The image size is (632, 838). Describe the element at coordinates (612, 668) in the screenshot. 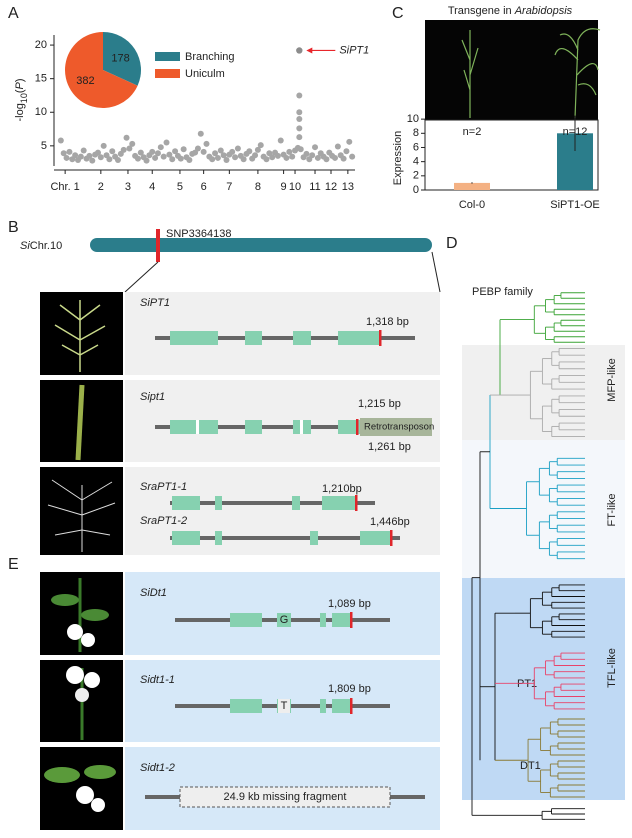

I see `clade-label: TFL-like` at that location.